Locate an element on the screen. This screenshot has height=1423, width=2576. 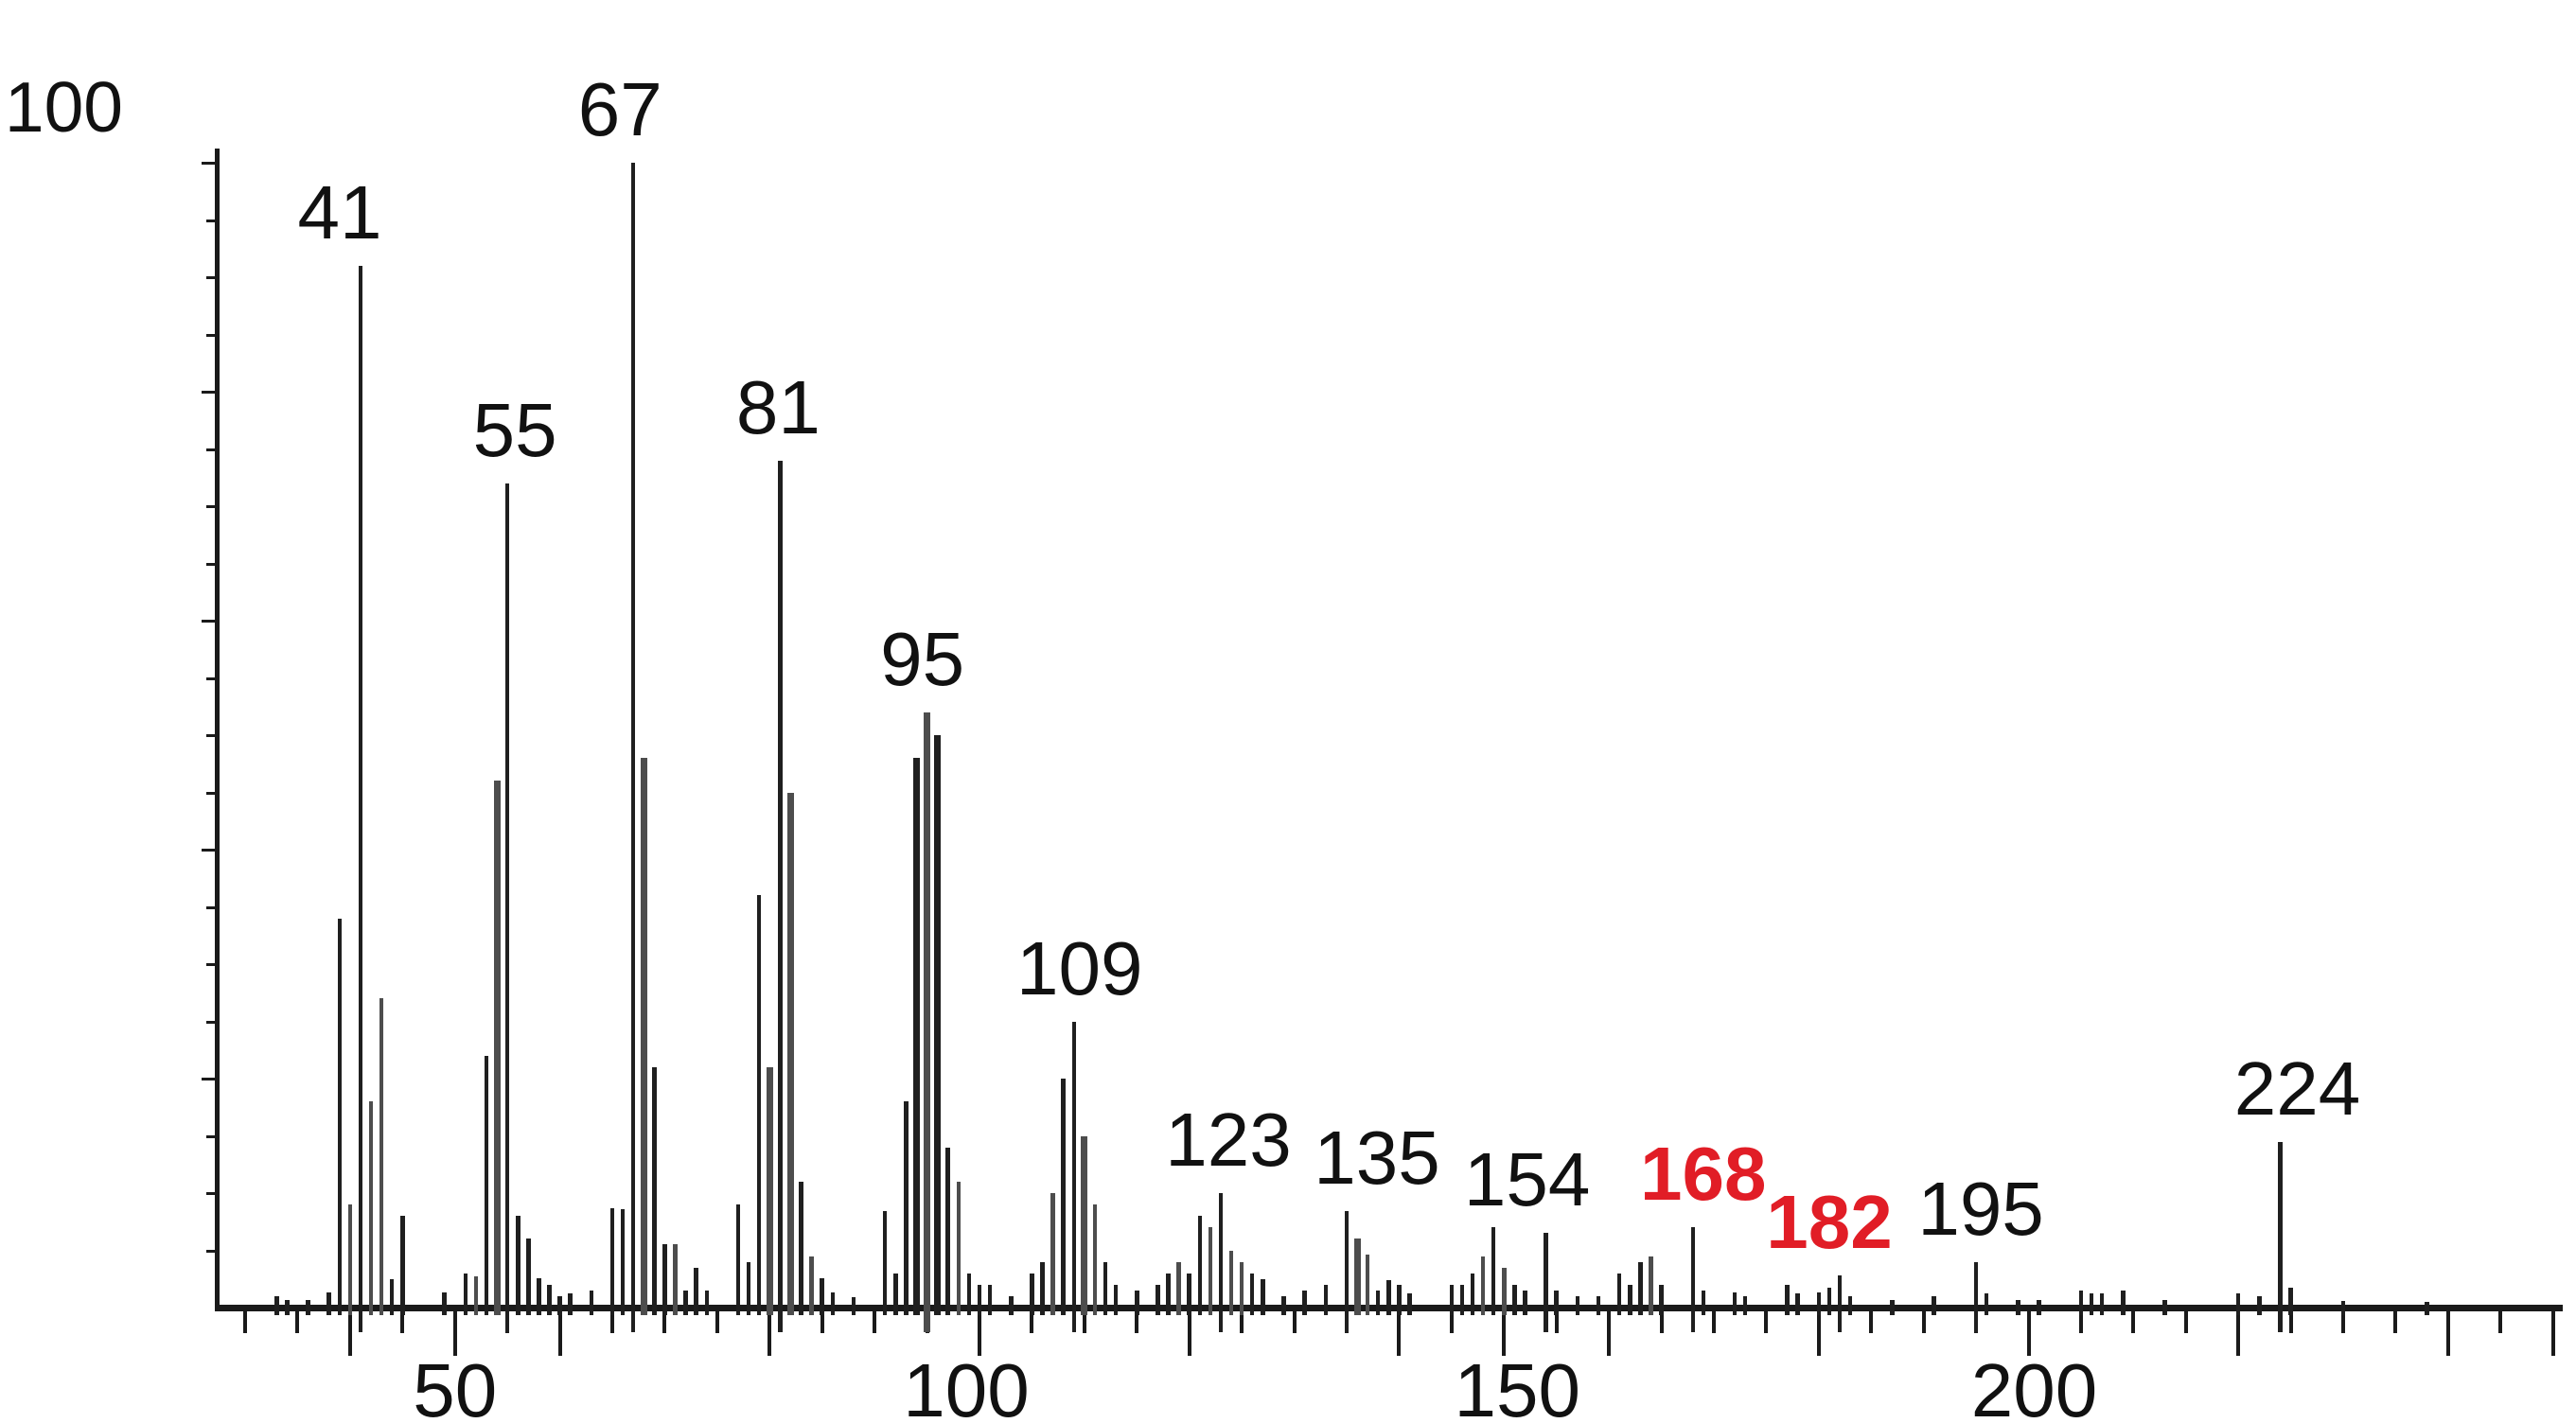
peak-label-67: 67 is located at coordinates (619, 109).